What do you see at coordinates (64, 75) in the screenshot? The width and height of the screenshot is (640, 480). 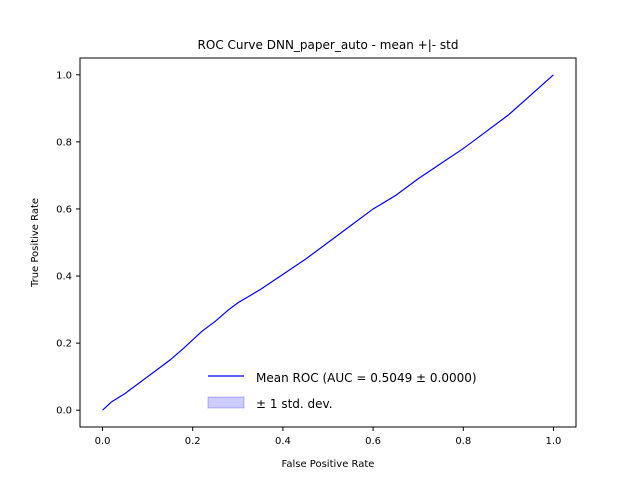 I see `y-tick-label: 1.0` at bounding box center [64, 75].